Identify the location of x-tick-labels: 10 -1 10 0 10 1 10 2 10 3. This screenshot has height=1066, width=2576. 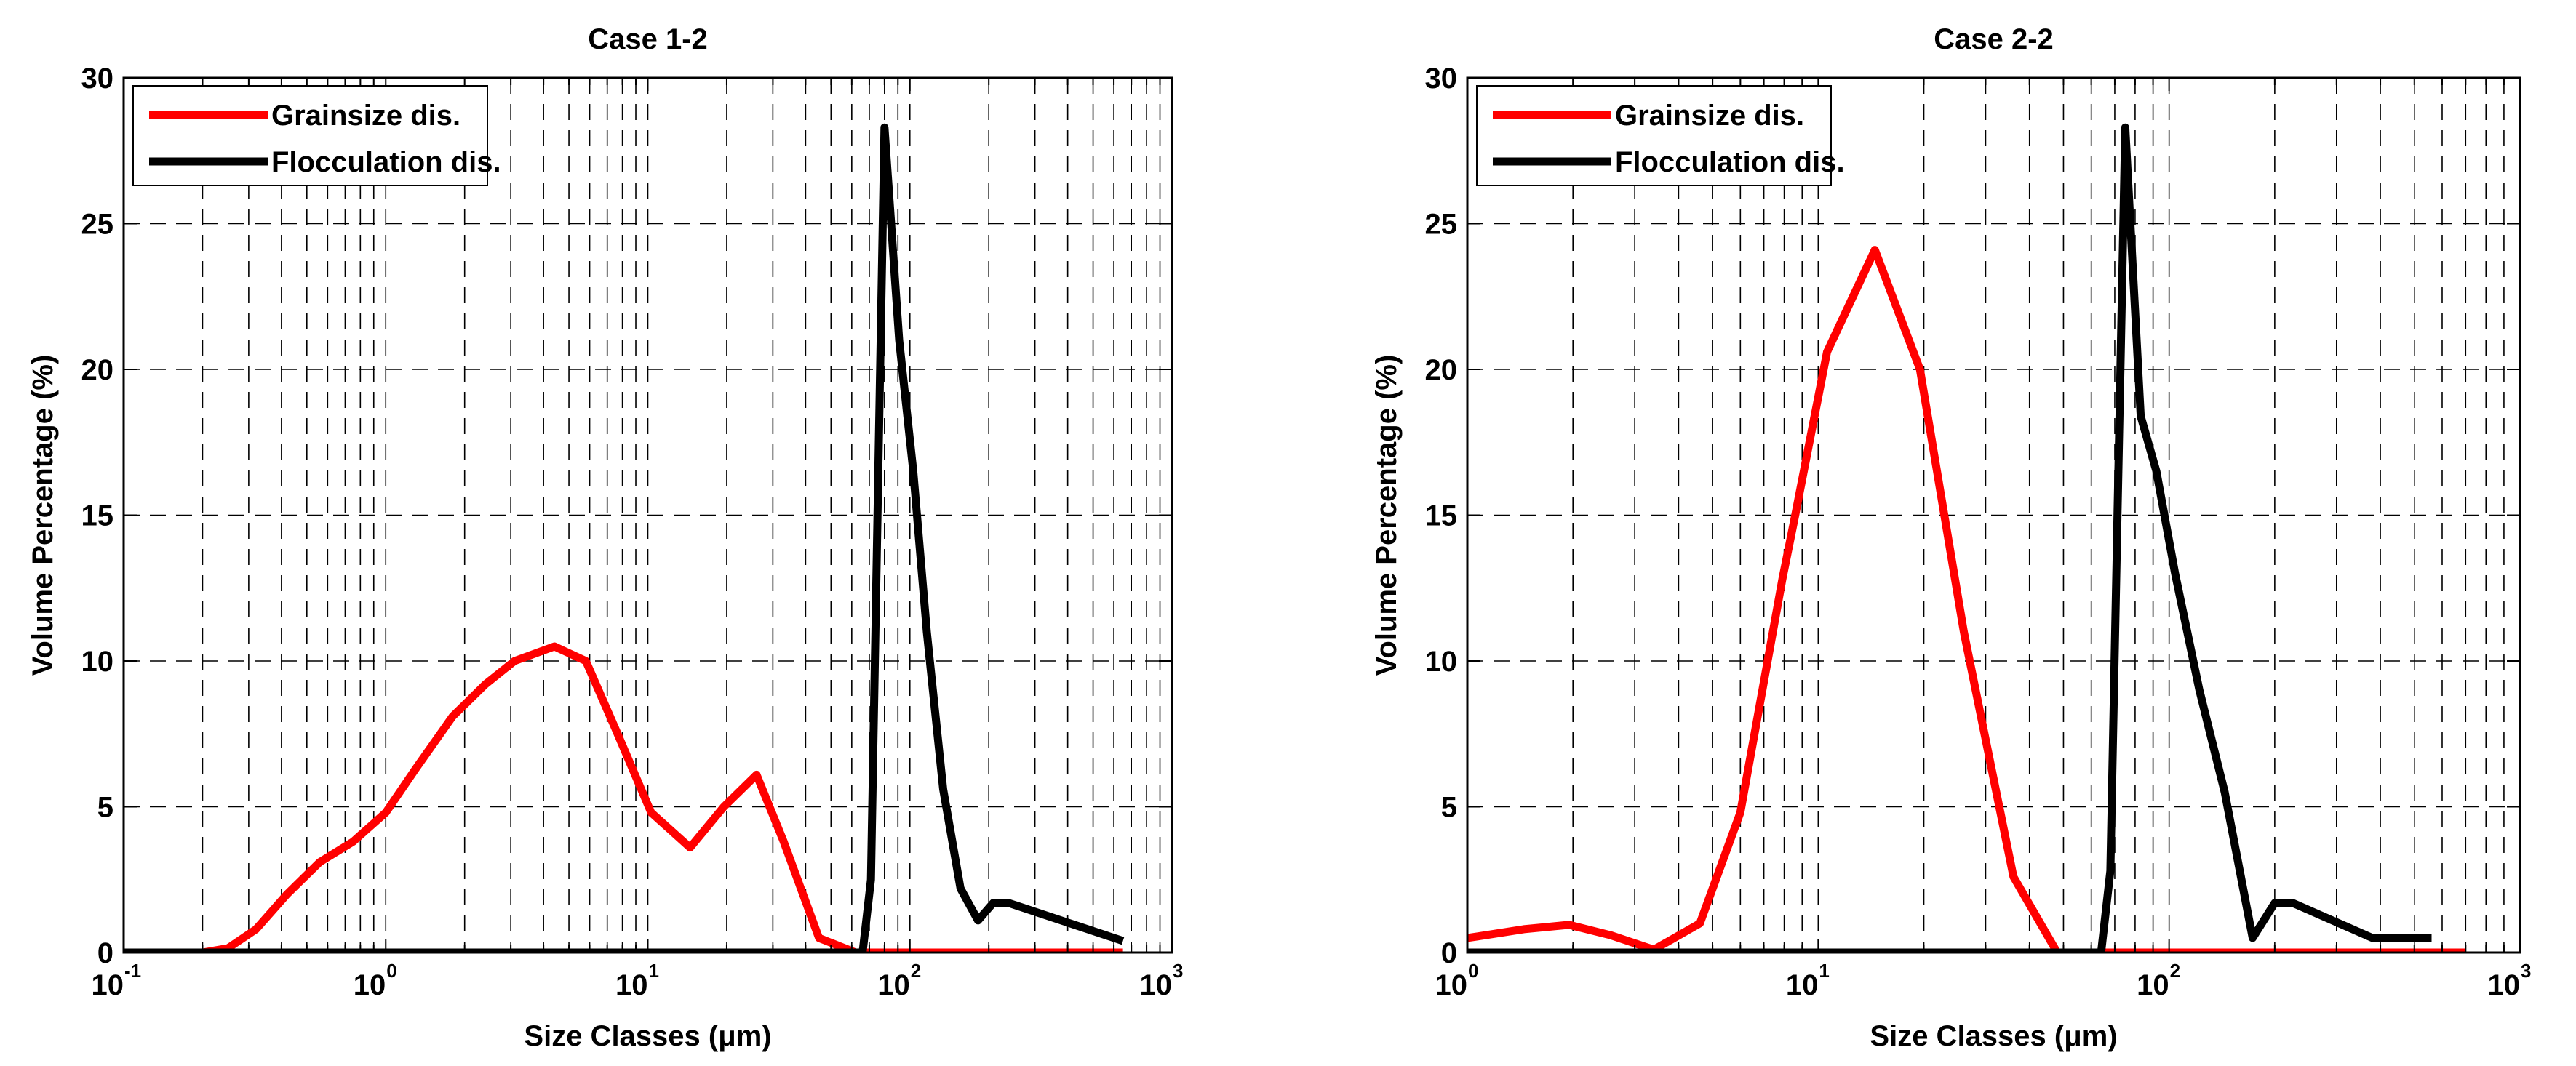
(638, 980).